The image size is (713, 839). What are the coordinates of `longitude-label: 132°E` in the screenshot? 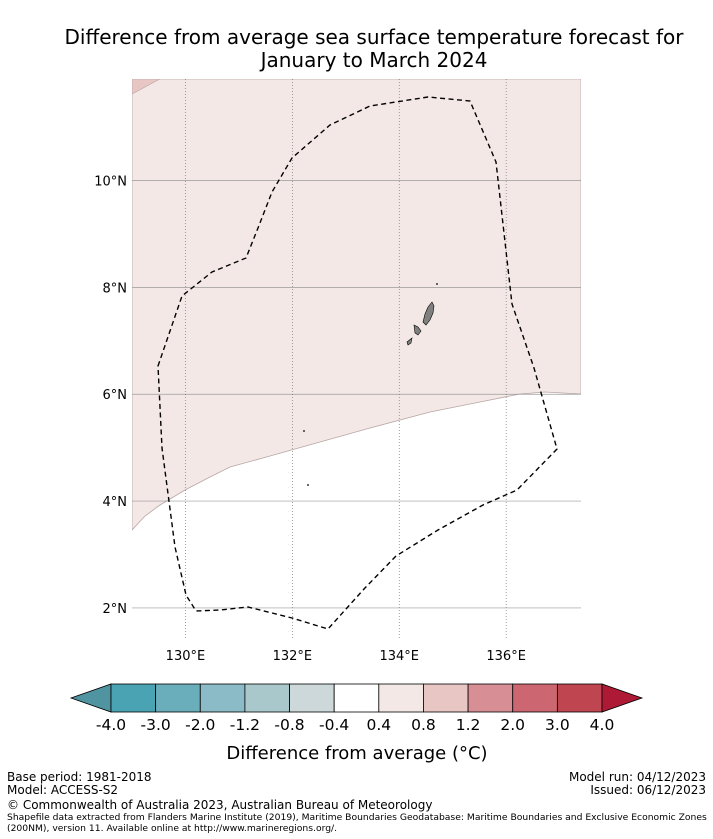 It's located at (293, 656).